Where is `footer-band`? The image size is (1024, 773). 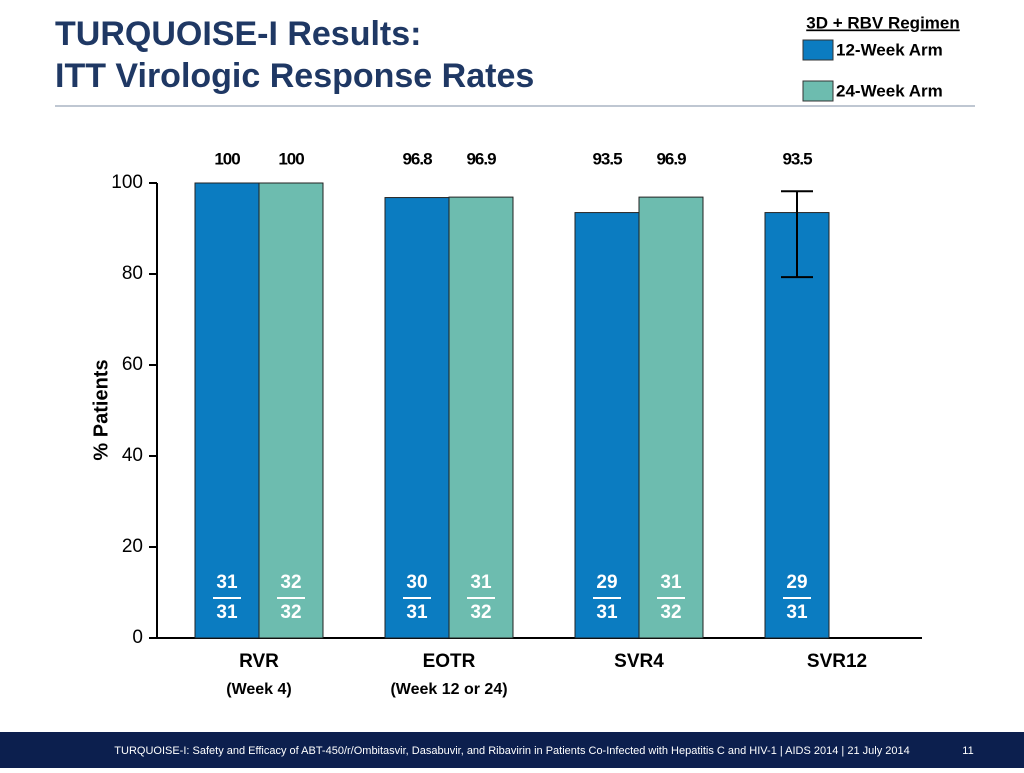
footer-band is located at coordinates (512, 750).